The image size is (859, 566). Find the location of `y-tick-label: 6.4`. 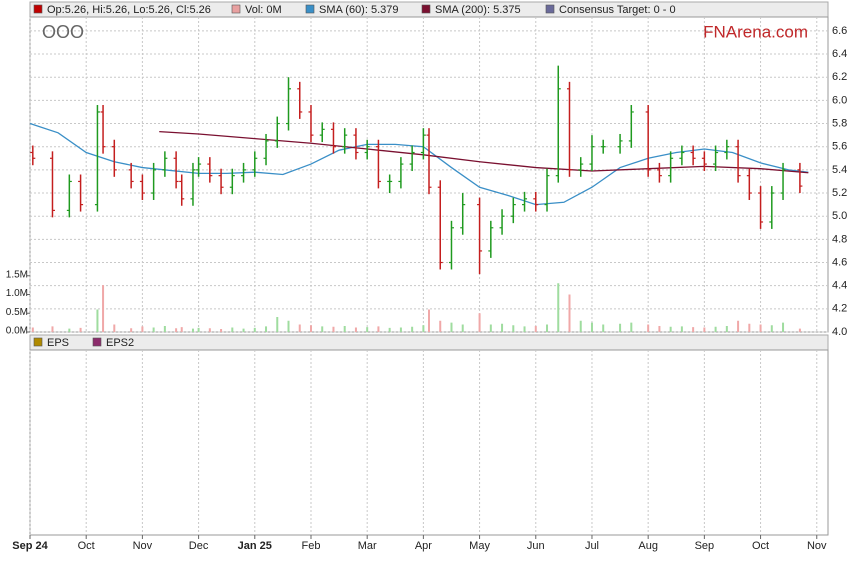

y-tick-label: 6.4 is located at coordinates (839, 54).